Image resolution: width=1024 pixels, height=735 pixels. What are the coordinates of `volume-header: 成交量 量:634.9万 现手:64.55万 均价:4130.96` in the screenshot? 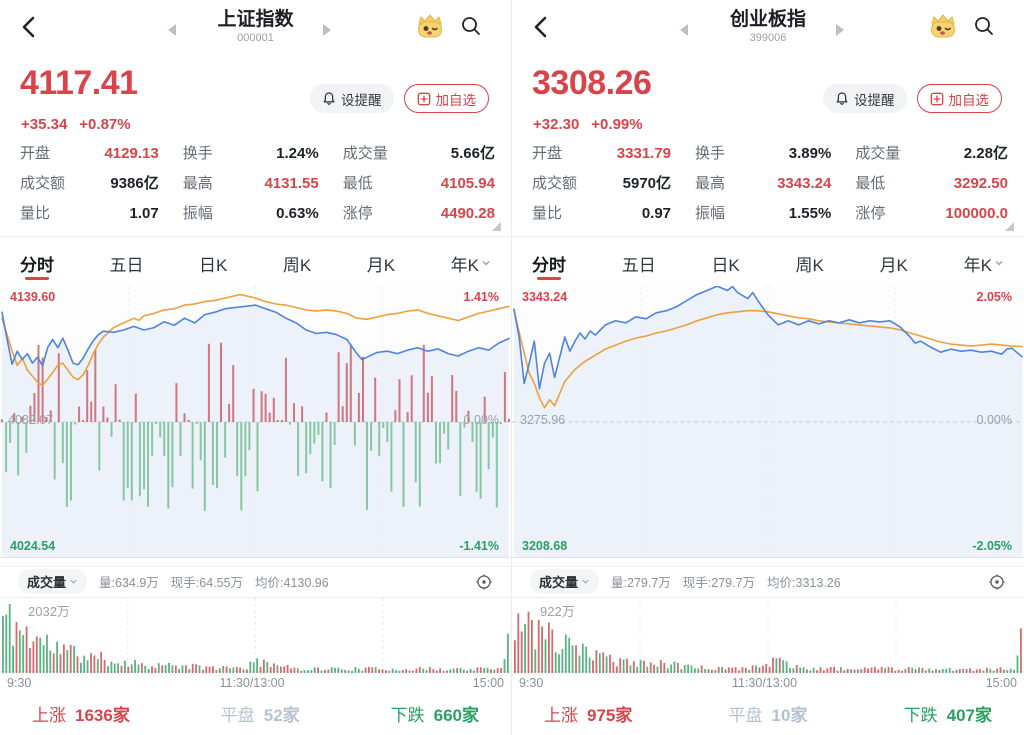 It's located at (255, 581).